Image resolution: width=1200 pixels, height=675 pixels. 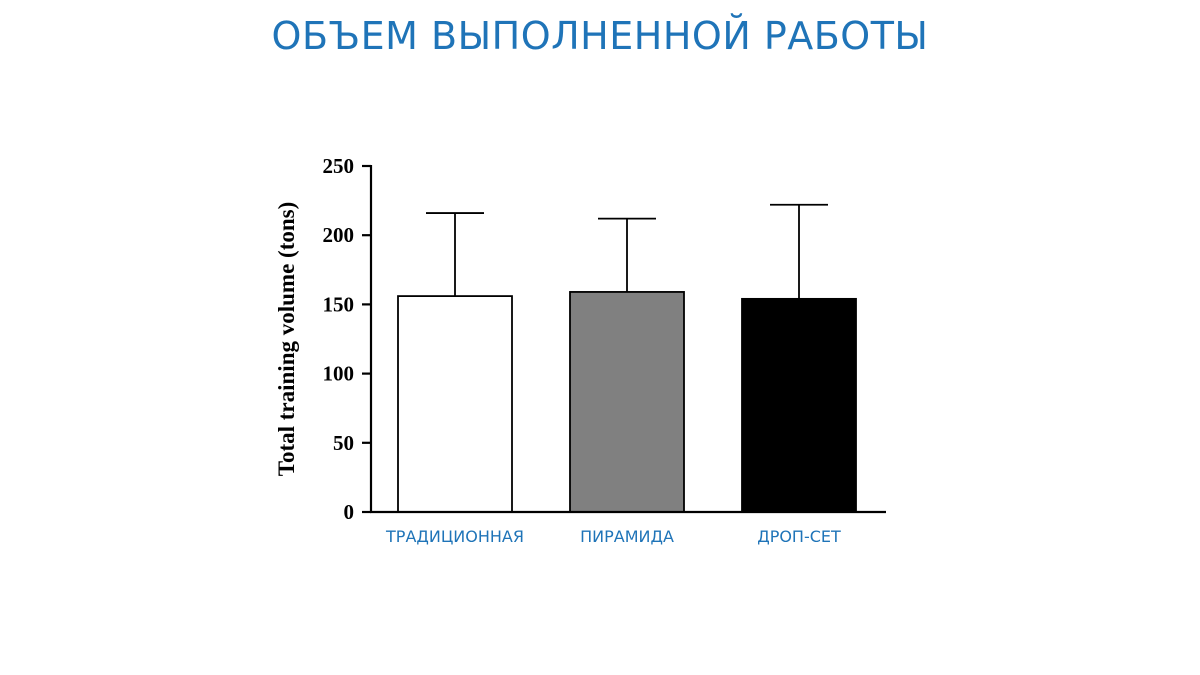 I want to click on slide-title: ОБЪЕМ ВЫПОЛНЕННОЙ РАБОТЫ, so click(x=600, y=36).